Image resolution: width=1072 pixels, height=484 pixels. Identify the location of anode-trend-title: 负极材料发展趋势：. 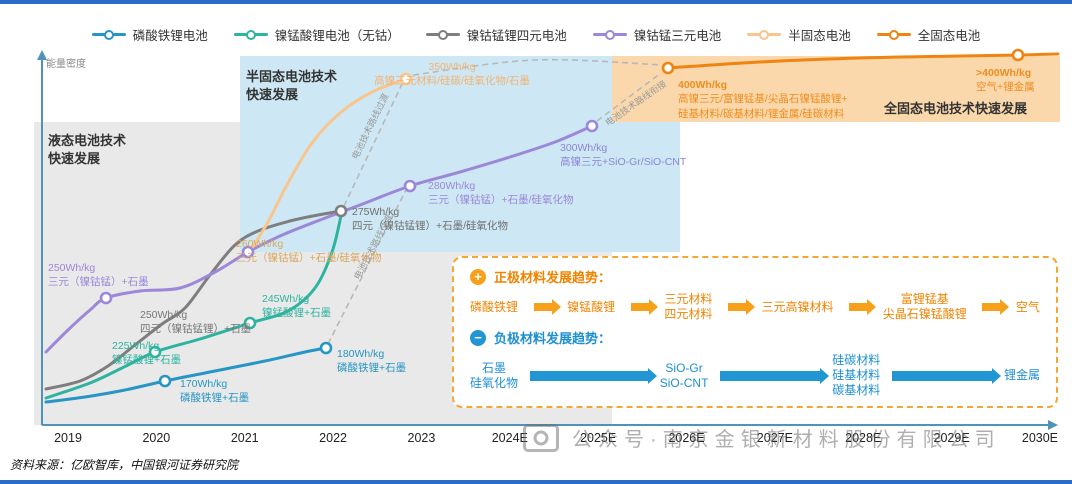
(553, 338).